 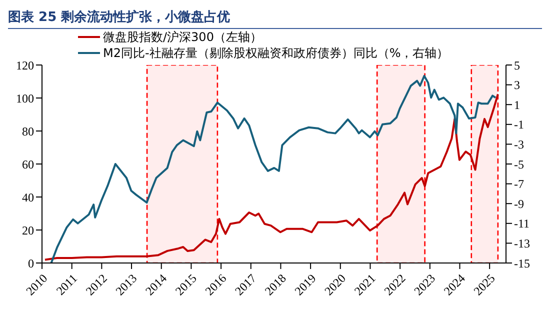 I want to click on y2-tick-label: -13, so click(x=522, y=243).